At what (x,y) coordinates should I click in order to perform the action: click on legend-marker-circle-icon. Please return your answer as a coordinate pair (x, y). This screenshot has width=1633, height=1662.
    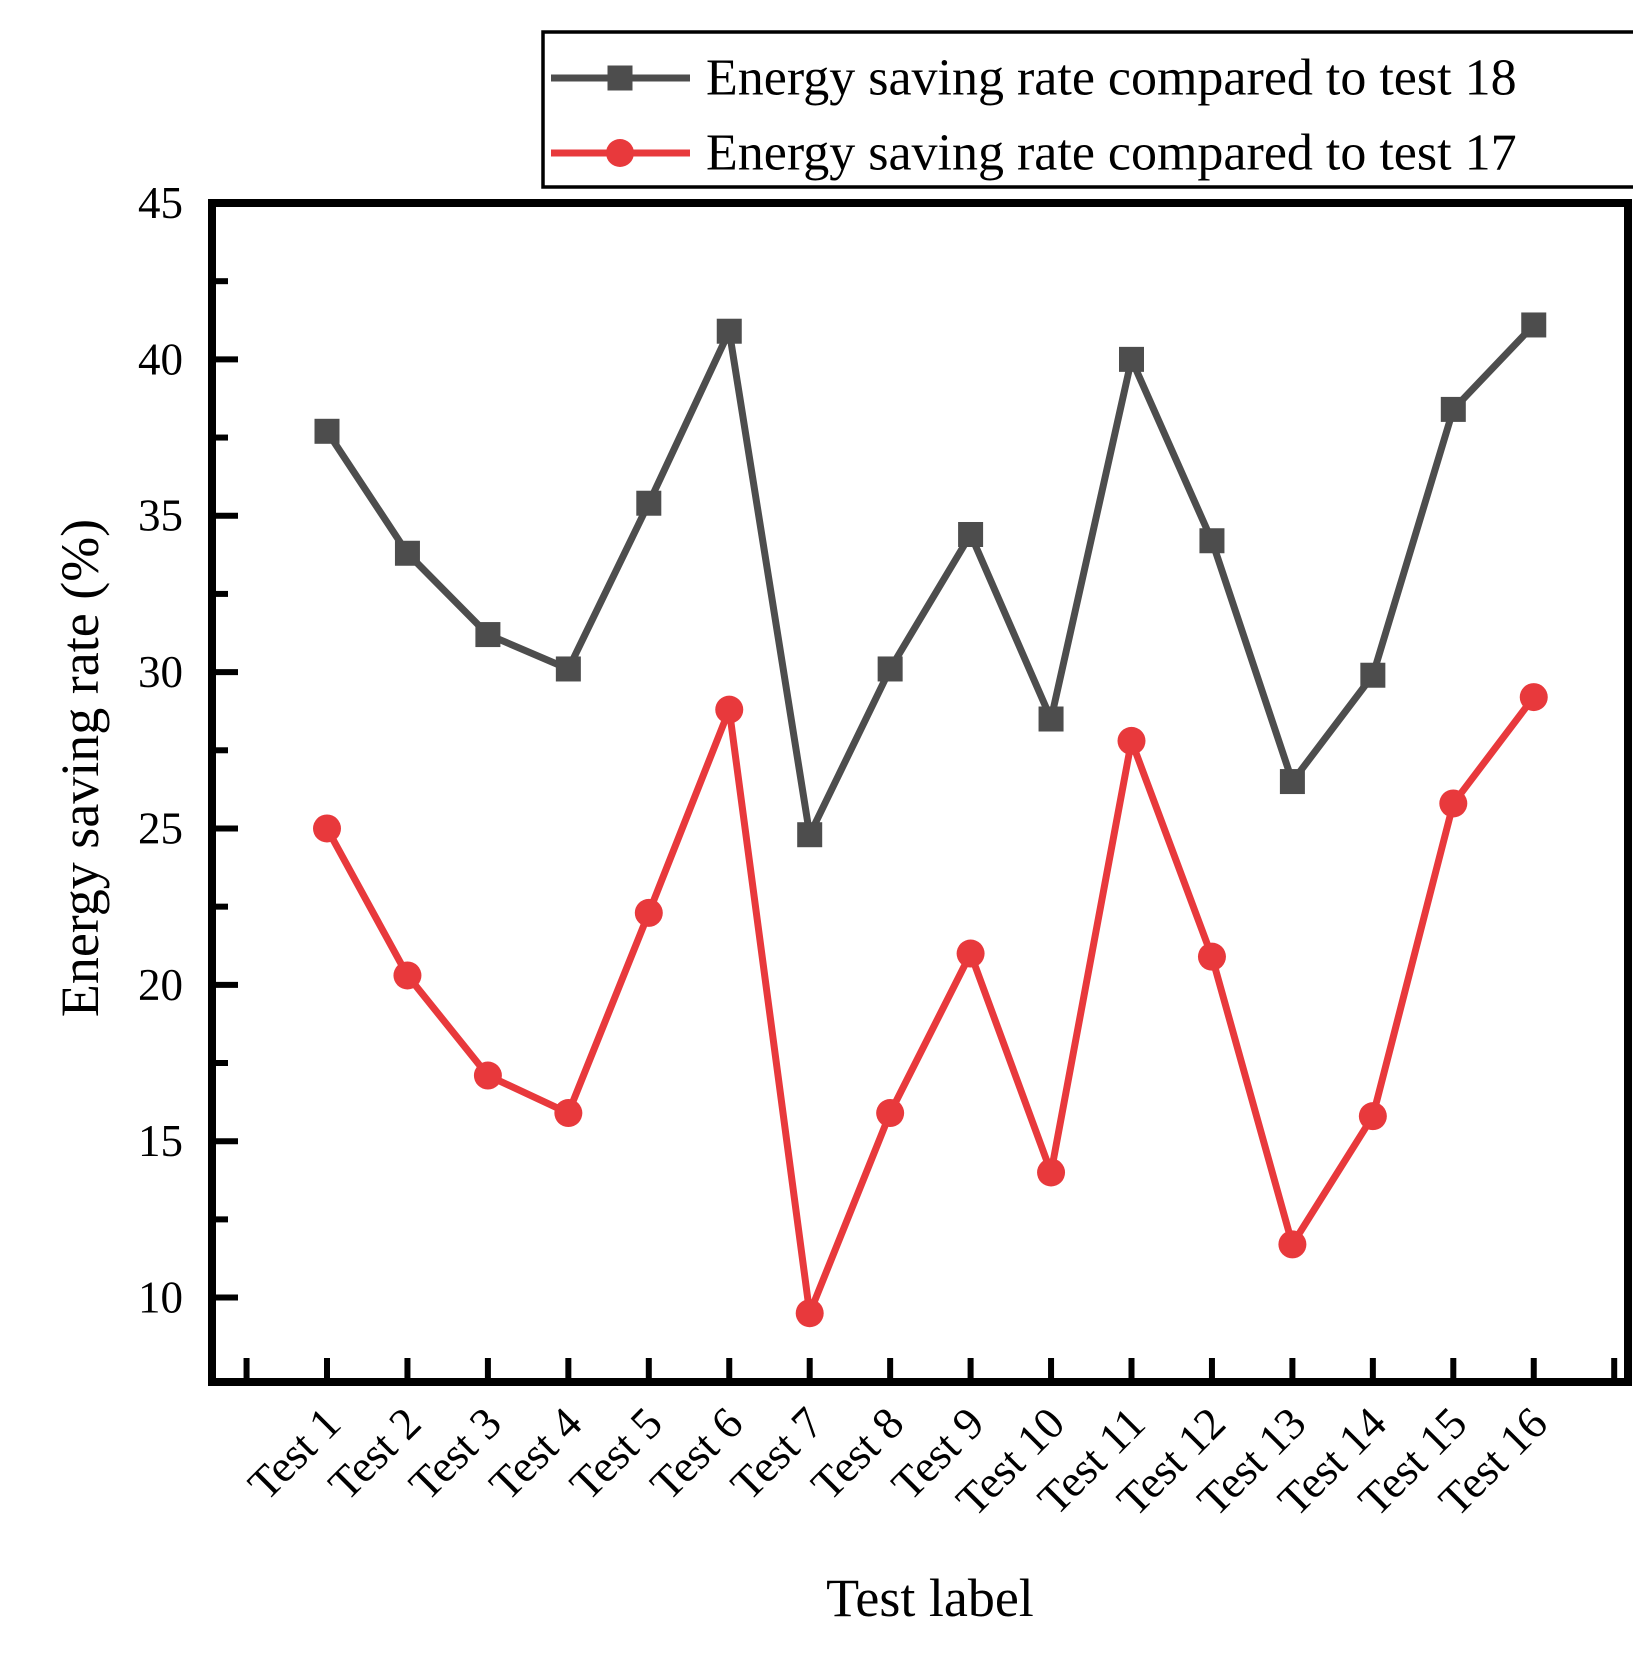
    Looking at the image, I should click on (620, 153).